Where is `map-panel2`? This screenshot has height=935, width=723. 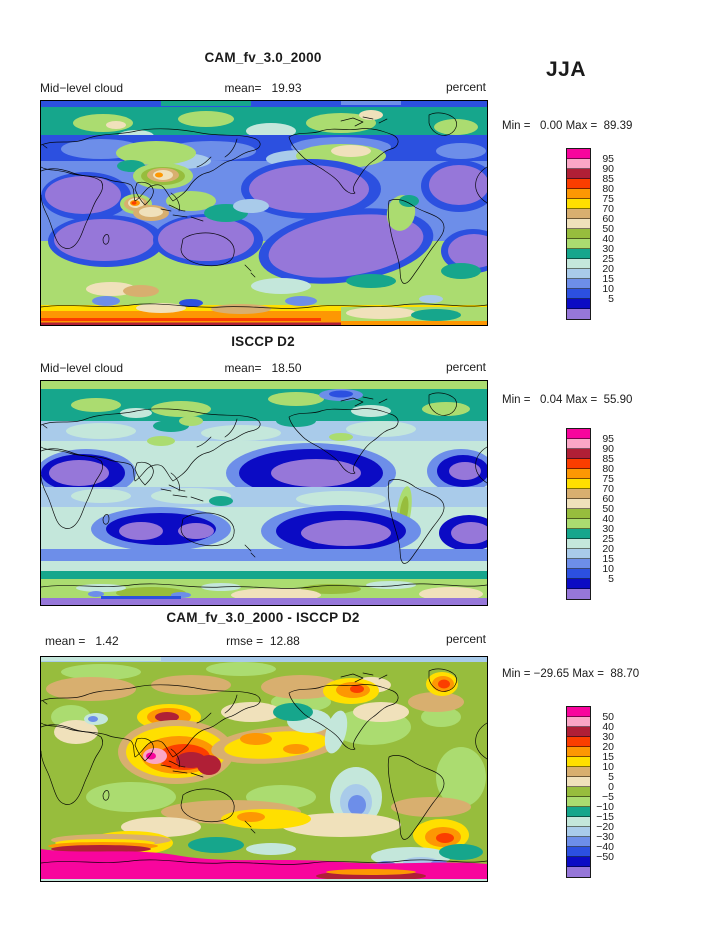
map-panel2 is located at coordinates (264, 493).